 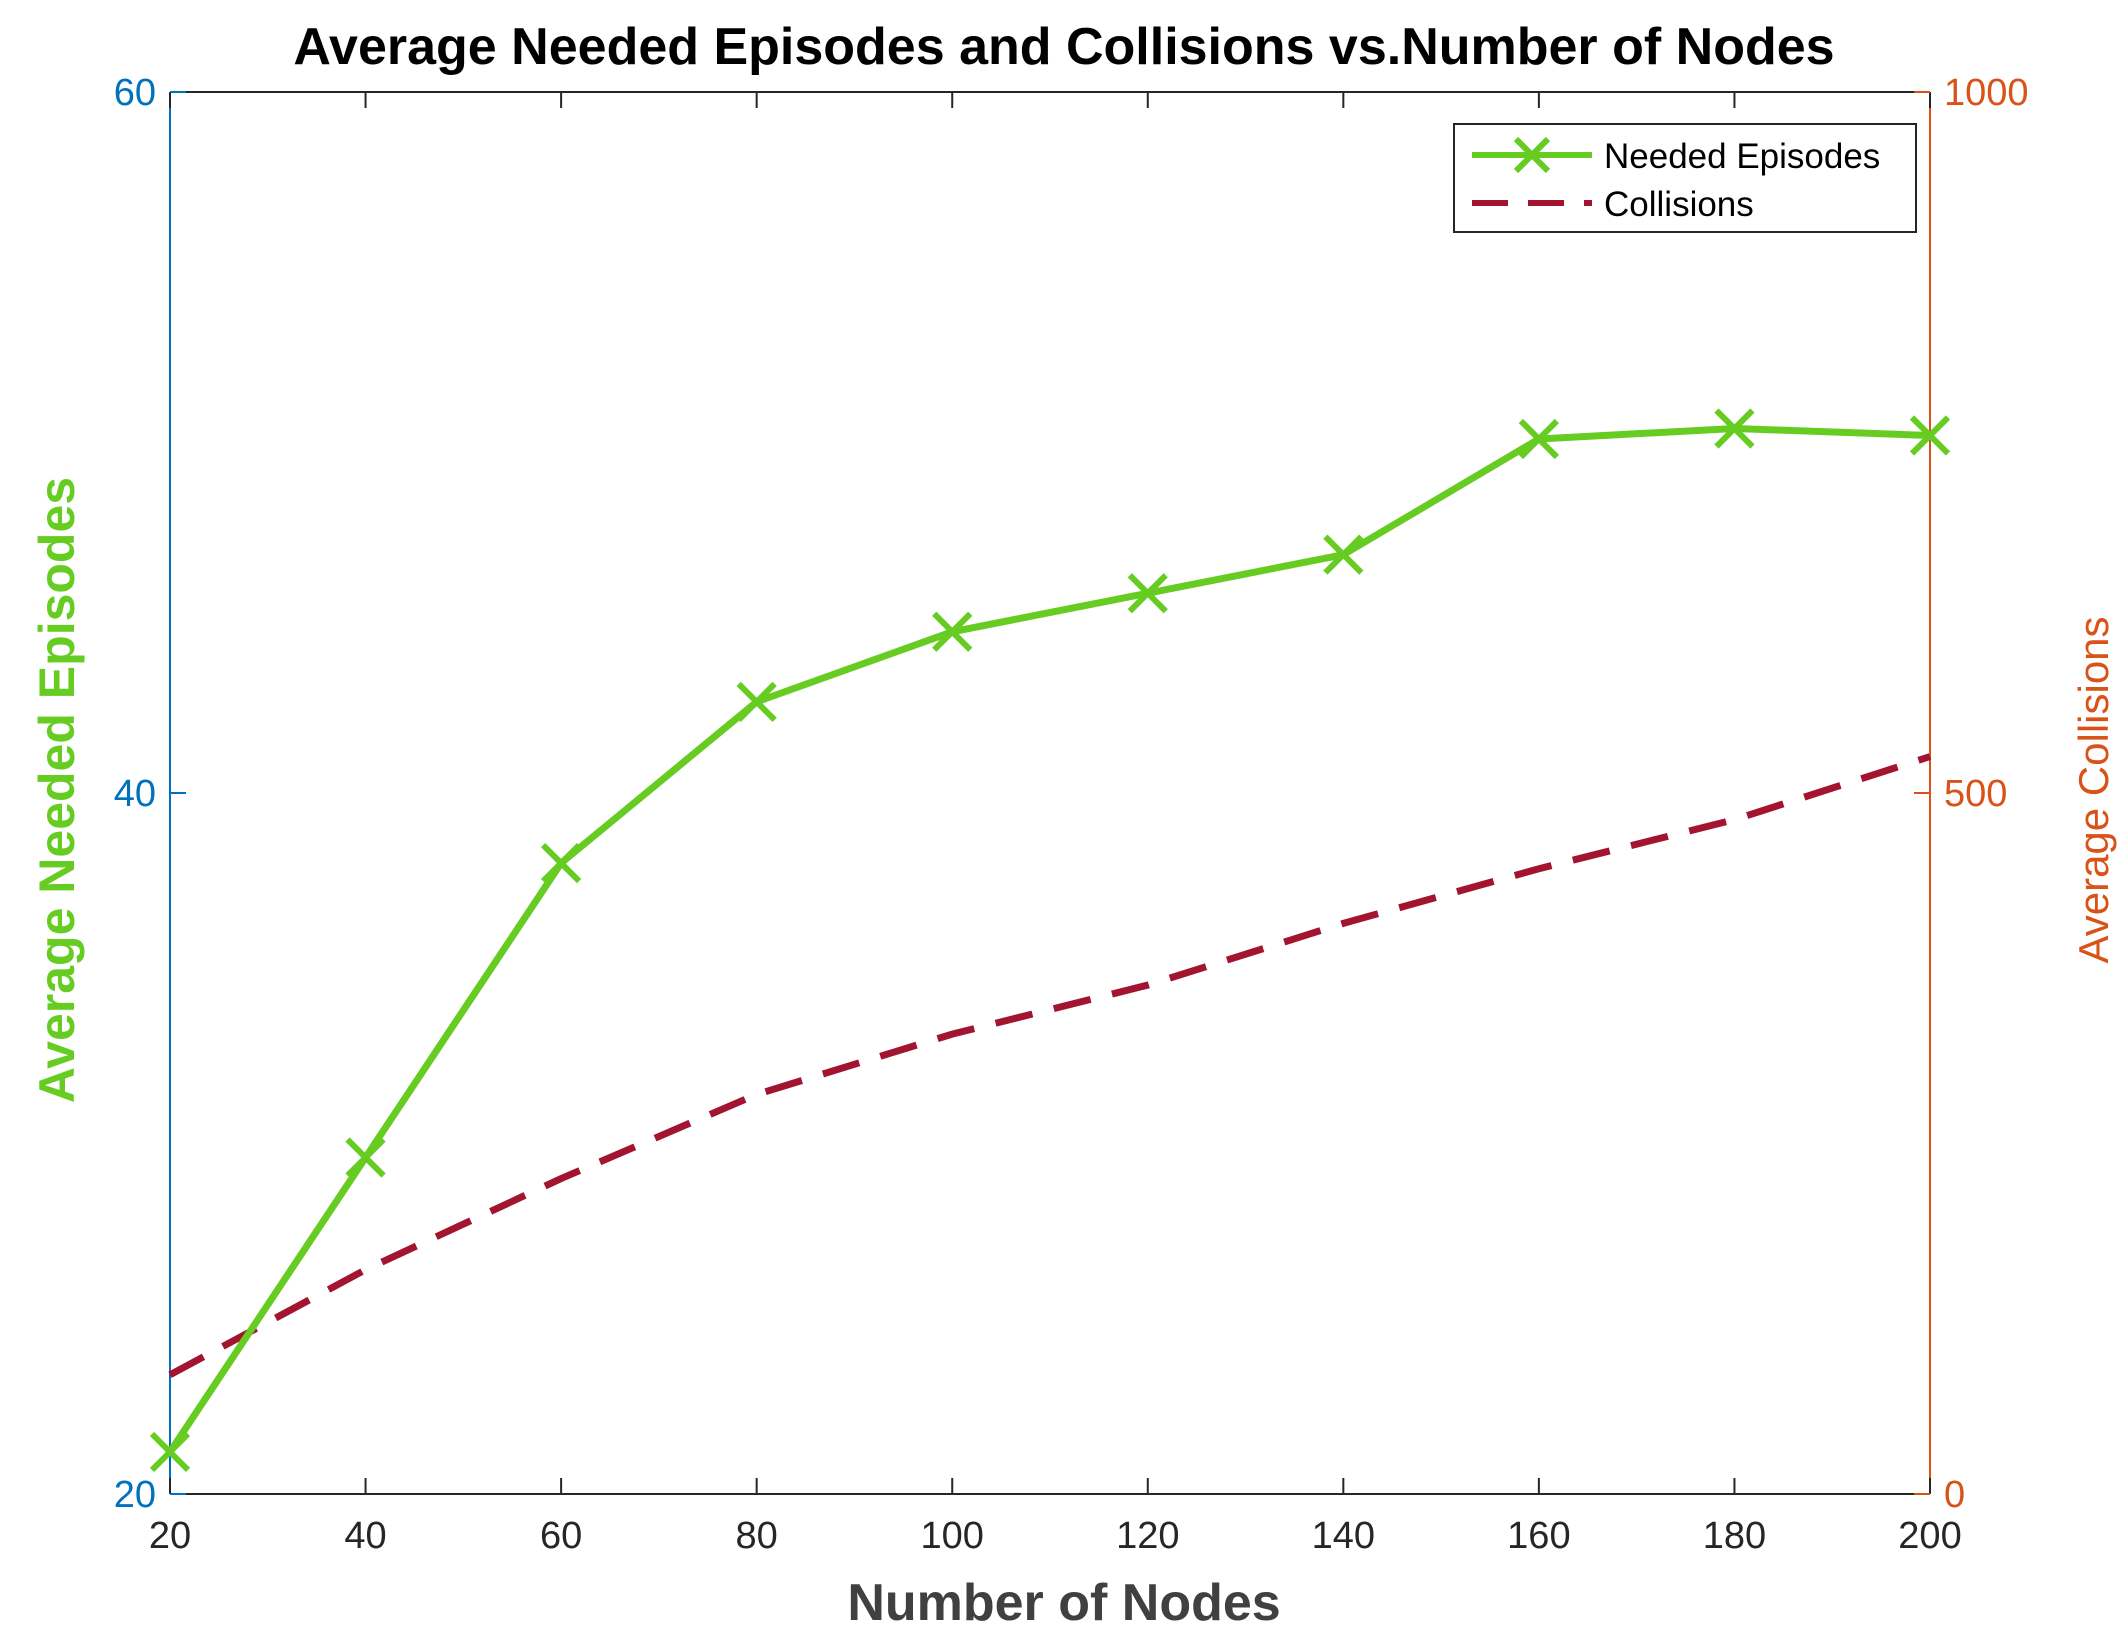 I want to click on right-y-axis-label: Average Collisions, so click(x=2093, y=789).